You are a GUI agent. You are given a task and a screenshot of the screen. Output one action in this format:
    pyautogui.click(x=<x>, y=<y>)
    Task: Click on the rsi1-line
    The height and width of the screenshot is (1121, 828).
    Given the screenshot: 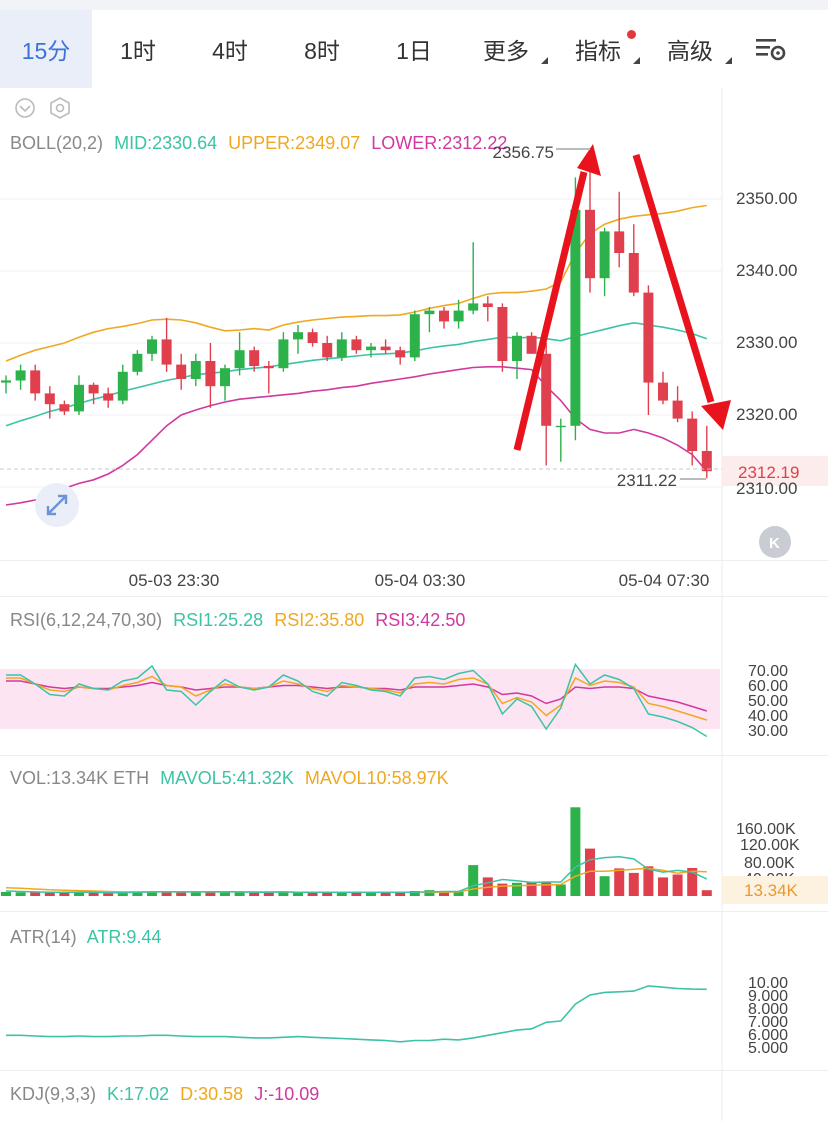 What is the action you would take?
    pyautogui.click(x=357, y=700)
    